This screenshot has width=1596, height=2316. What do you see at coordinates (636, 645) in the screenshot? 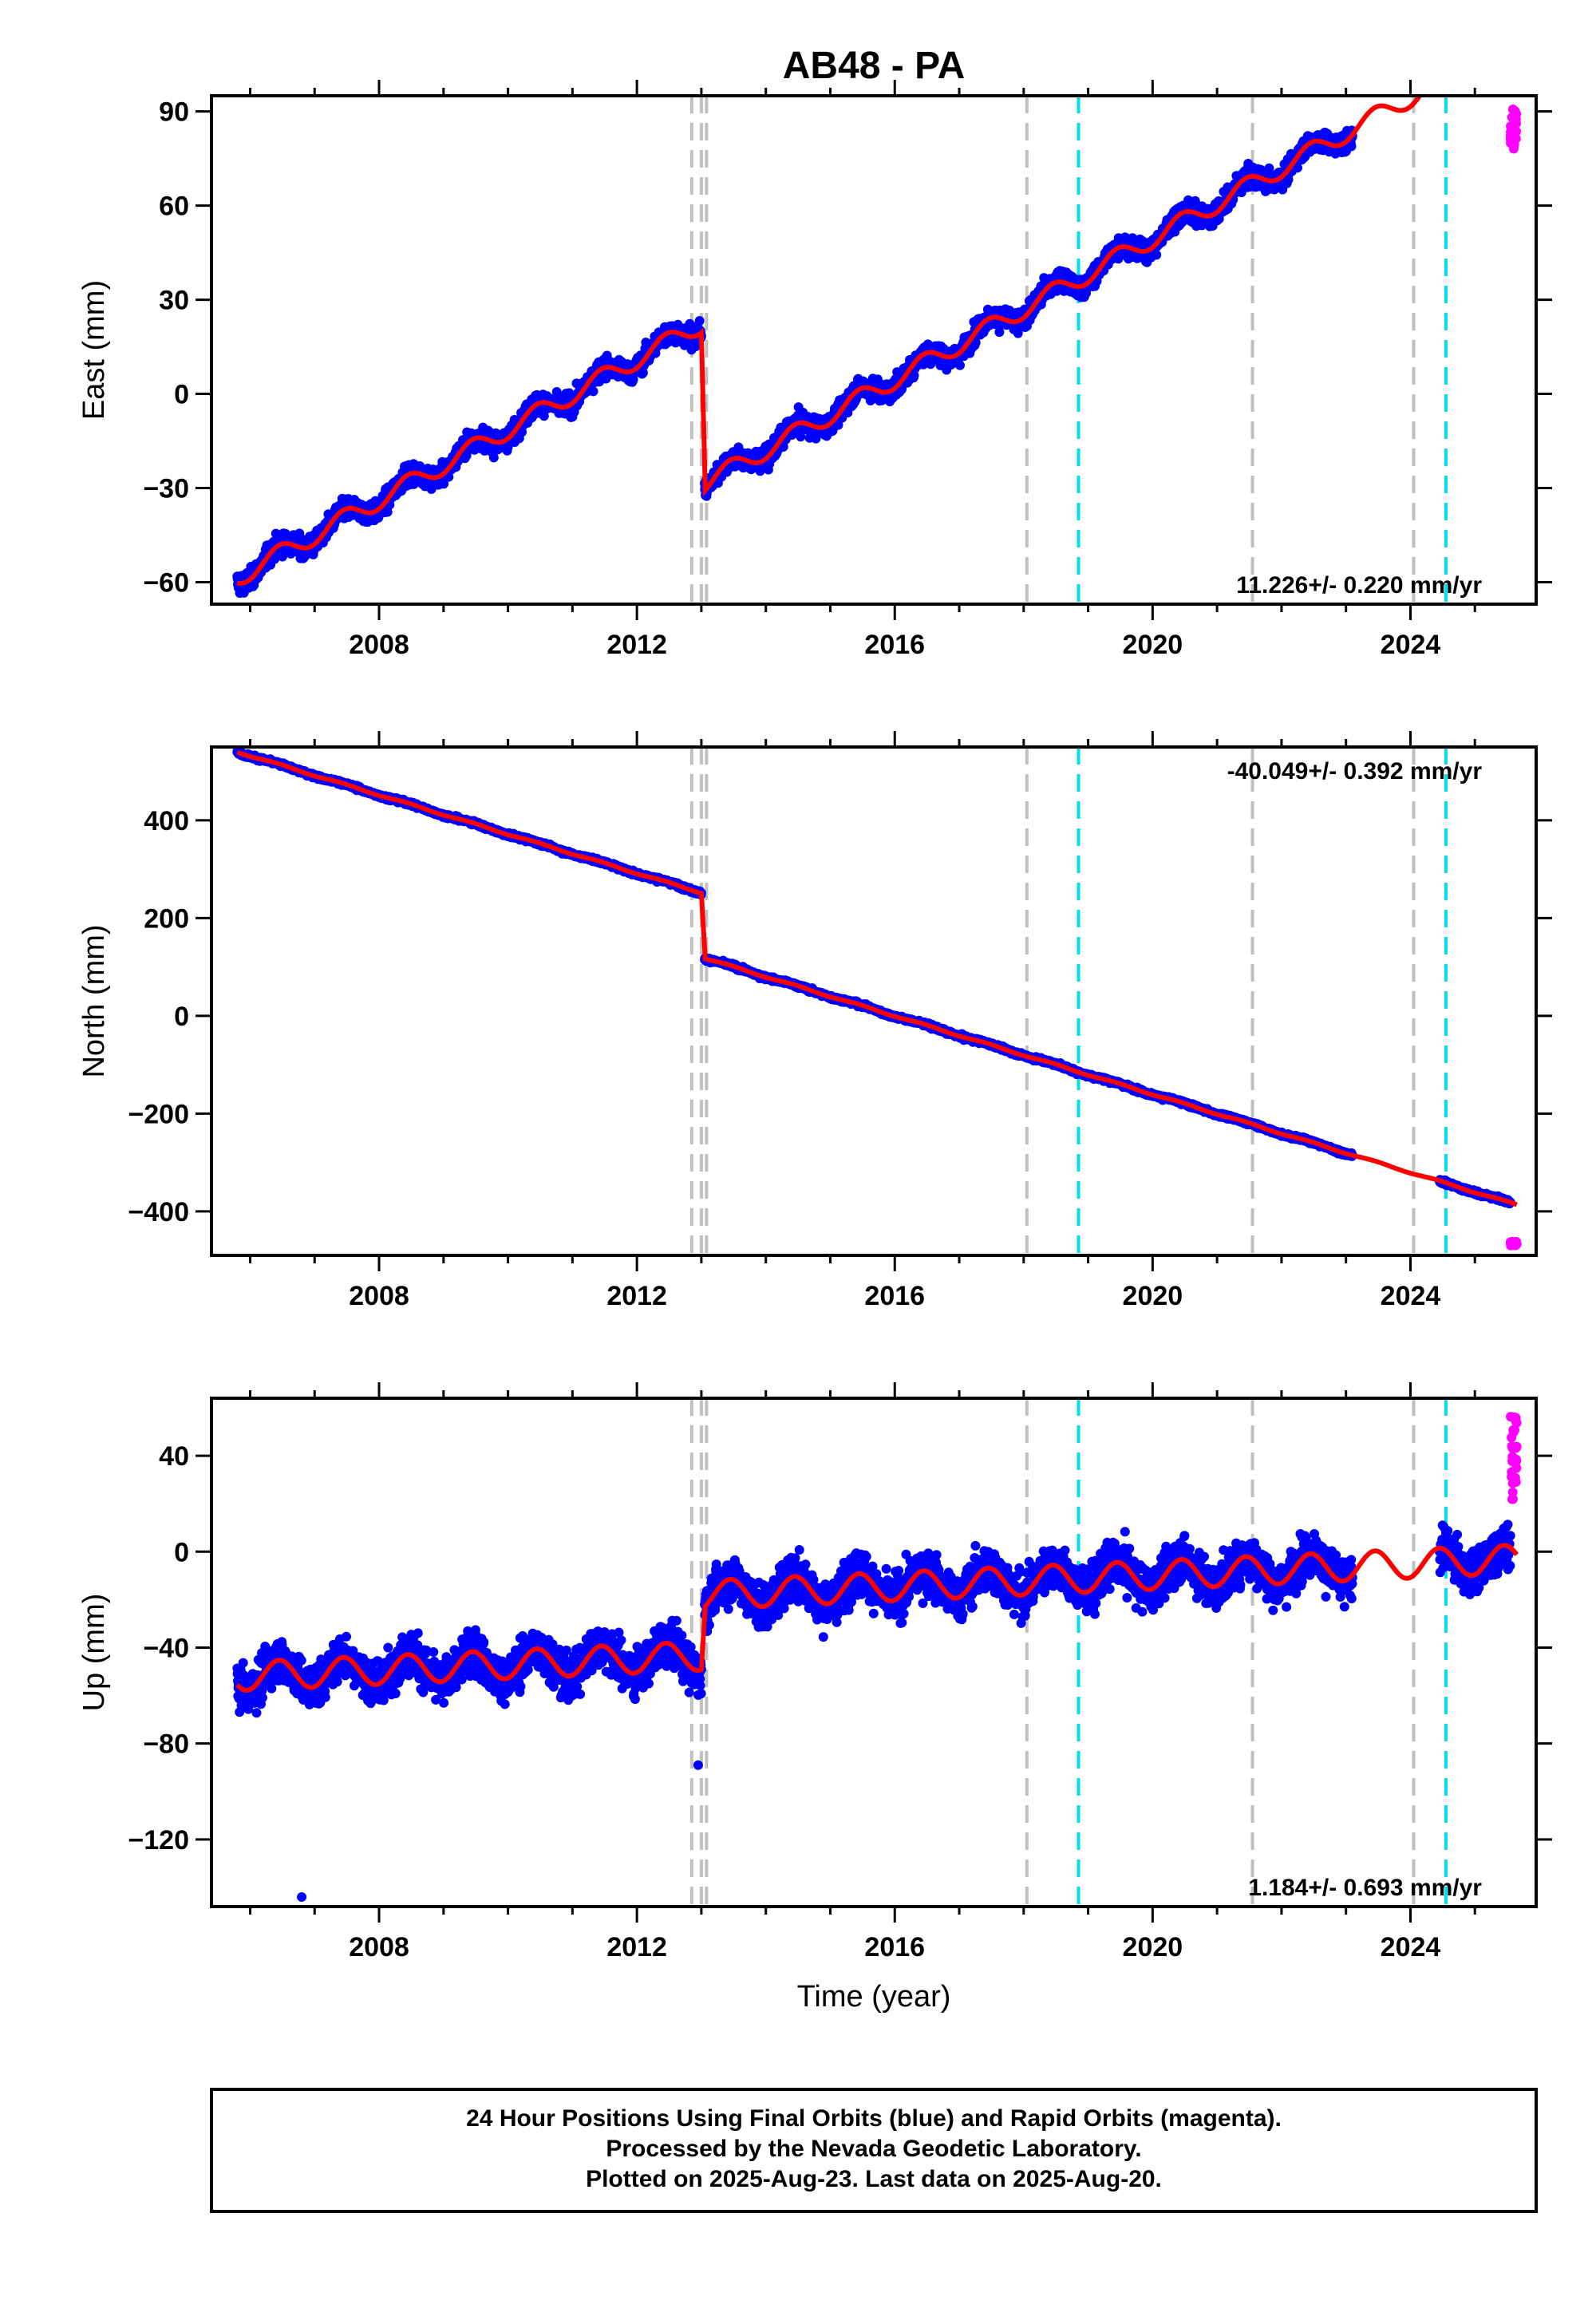
I see `x-tick-label: 2012` at bounding box center [636, 645].